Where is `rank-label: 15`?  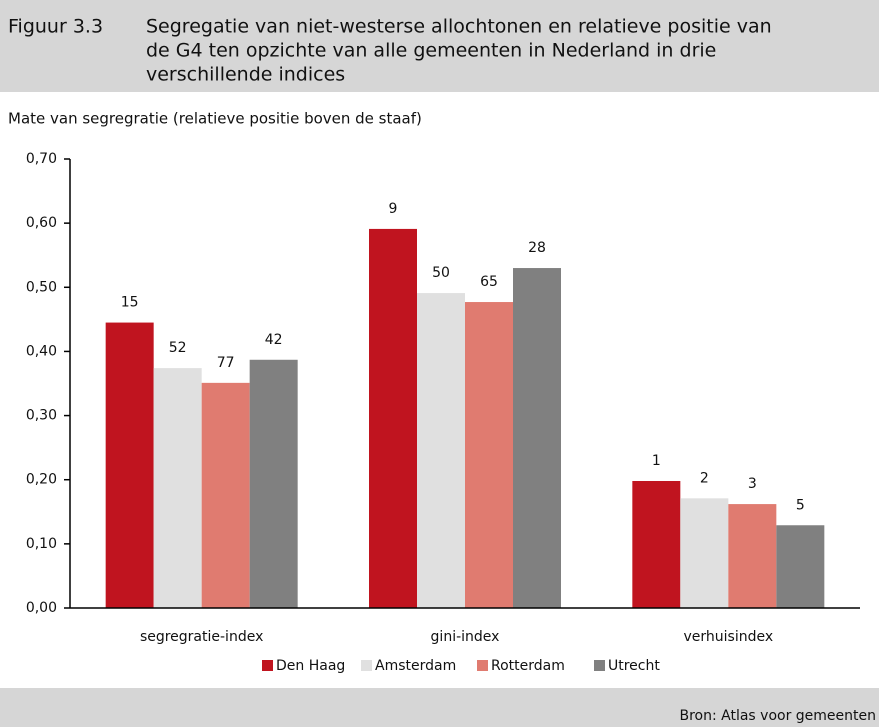 rank-label: 15 is located at coordinates (130, 303).